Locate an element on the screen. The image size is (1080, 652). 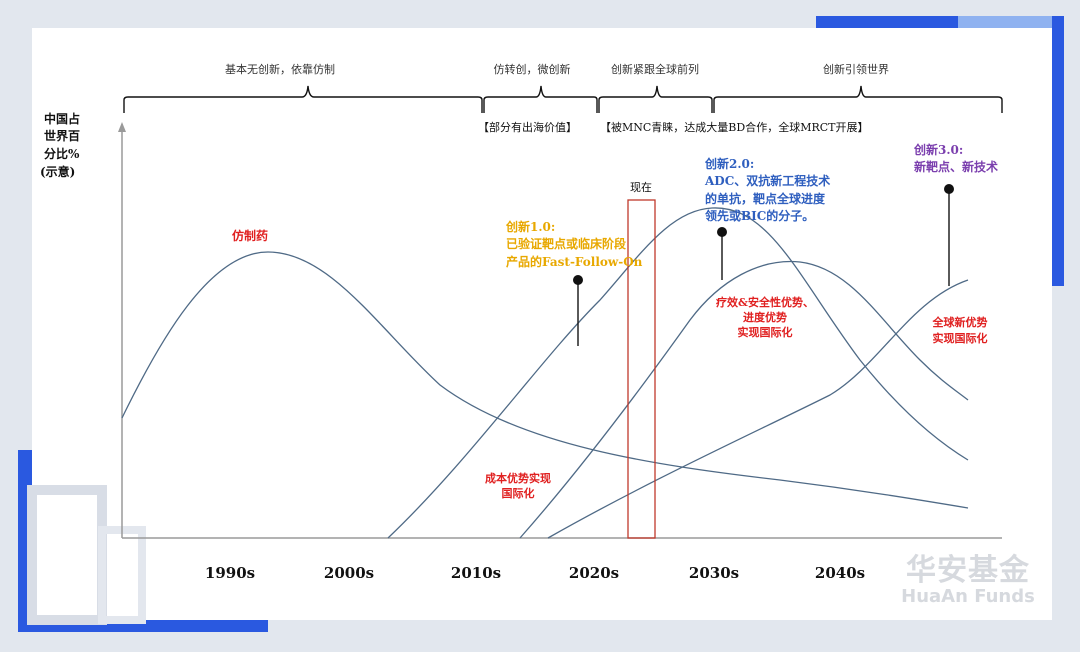
innov2-line-4: 领先或BIC的分子。 is located at coordinates (759, 215).